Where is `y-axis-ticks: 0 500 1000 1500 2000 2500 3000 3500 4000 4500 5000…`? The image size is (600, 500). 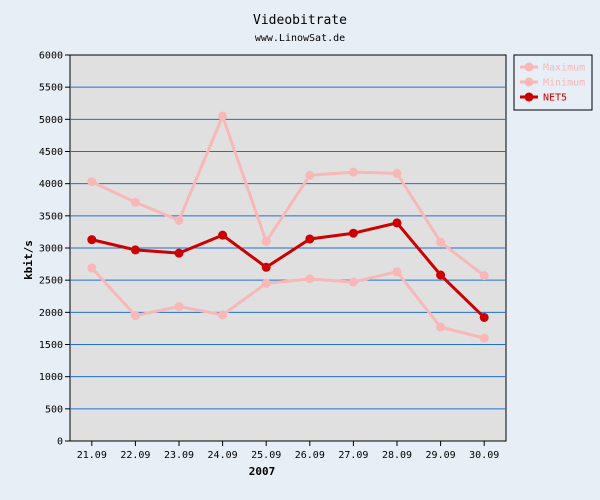 y-axis-ticks: 0 500 1000 1500 2000 2500 3000 3500 4000 4500 5000… is located at coordinates (54, 249).